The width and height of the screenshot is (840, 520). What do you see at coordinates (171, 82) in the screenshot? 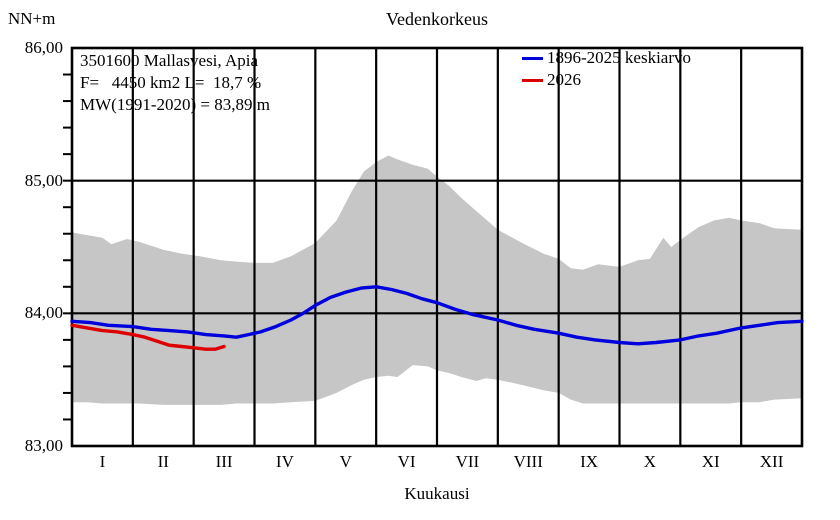
I see `catchment-parameters: F= 4450 km2 L= 18,7 %` at bounding box center [171, 82].